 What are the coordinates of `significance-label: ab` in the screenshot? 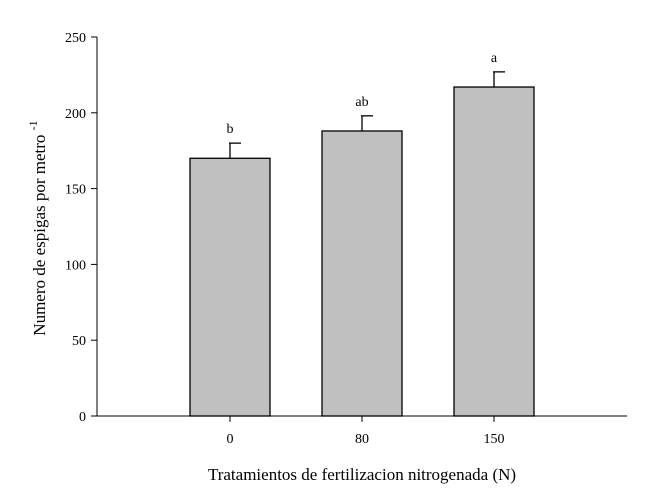 It's located at (361, 102).